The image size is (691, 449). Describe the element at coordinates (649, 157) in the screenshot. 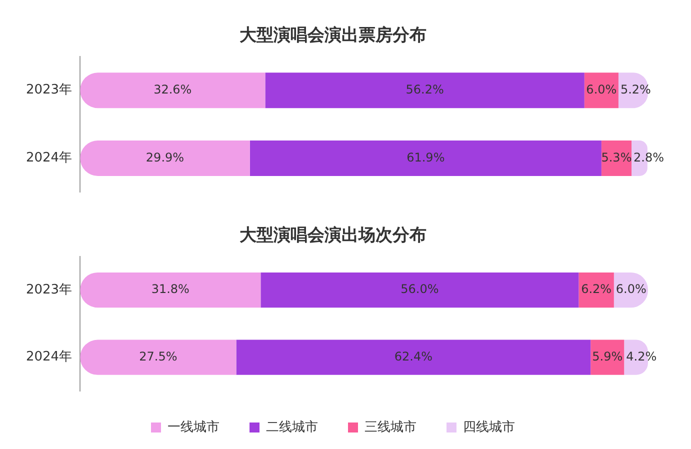

I see `data-label: 2.8%` at that location.